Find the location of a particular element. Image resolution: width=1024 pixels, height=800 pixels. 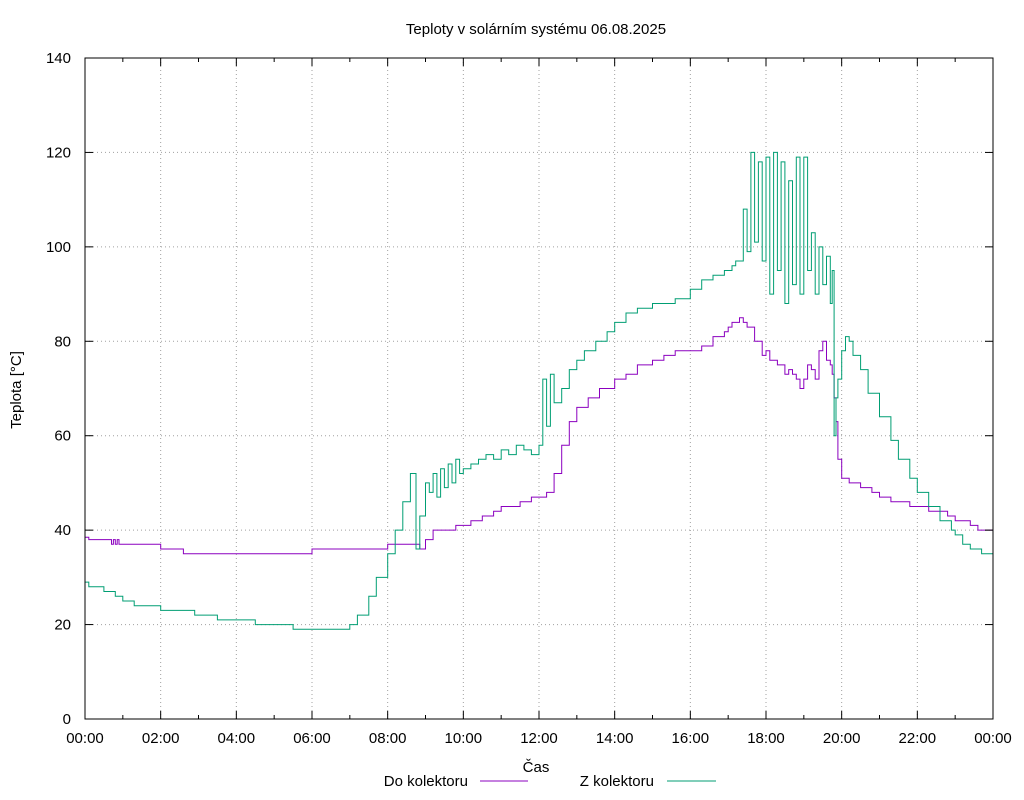

legend-label-z-kolektoru: Z kolektoru is located at coordinates (617, 781).